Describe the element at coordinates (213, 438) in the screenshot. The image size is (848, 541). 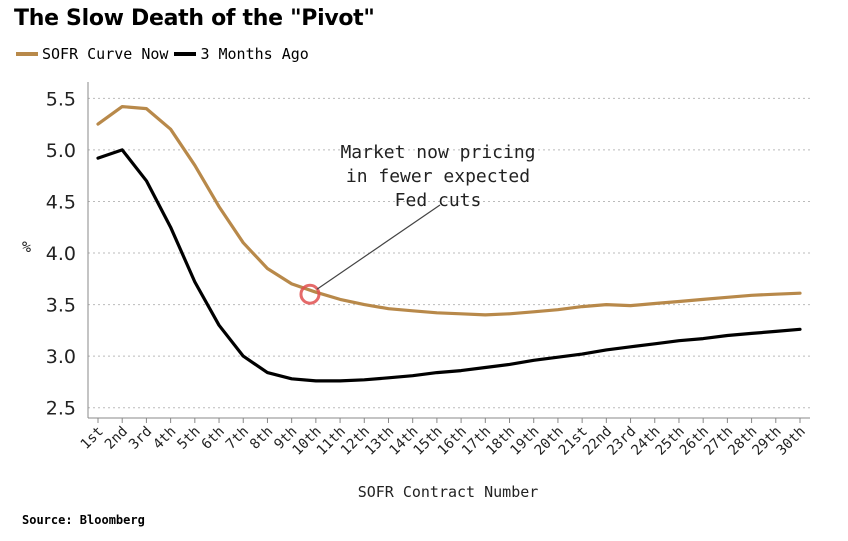
I see `x-tick-label-5: 6th` at that location.